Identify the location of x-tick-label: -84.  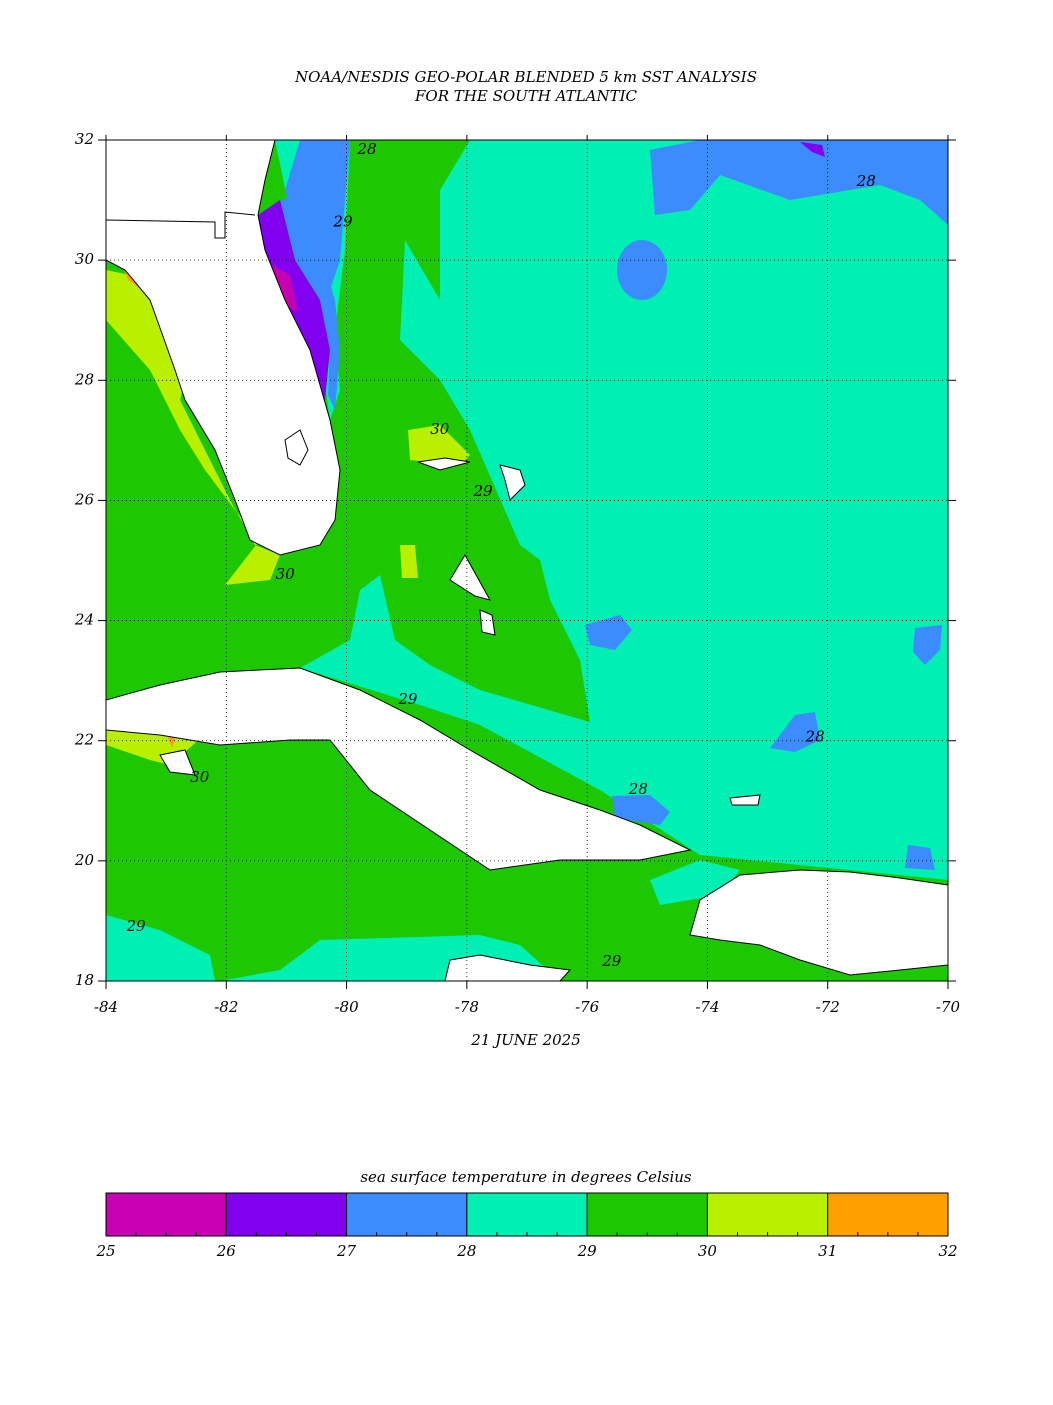
(106, 1007).